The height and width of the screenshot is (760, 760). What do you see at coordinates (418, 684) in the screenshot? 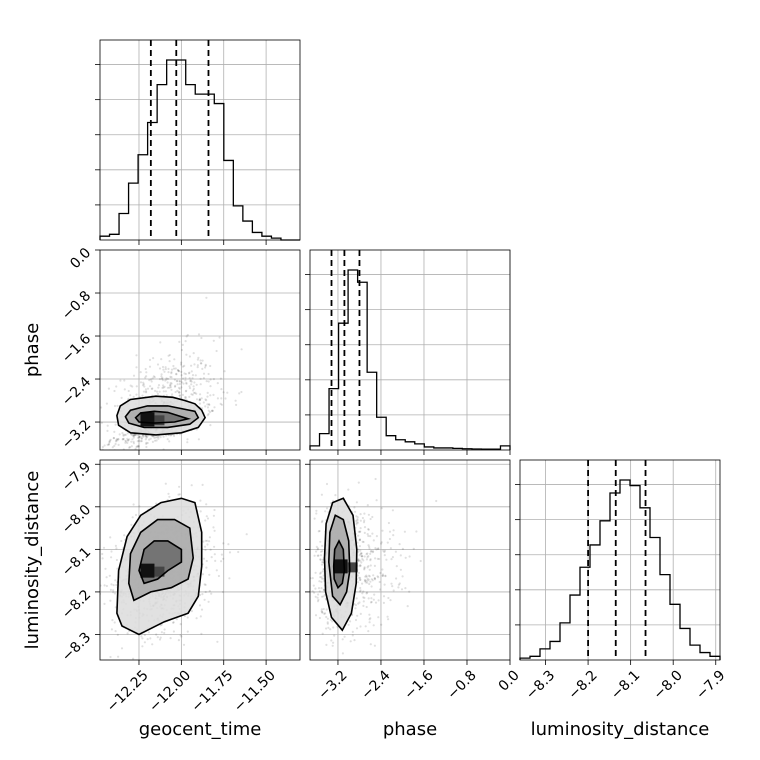
I see `xtick-label-phase-2: −1.6` at bounding box center [418, 684].